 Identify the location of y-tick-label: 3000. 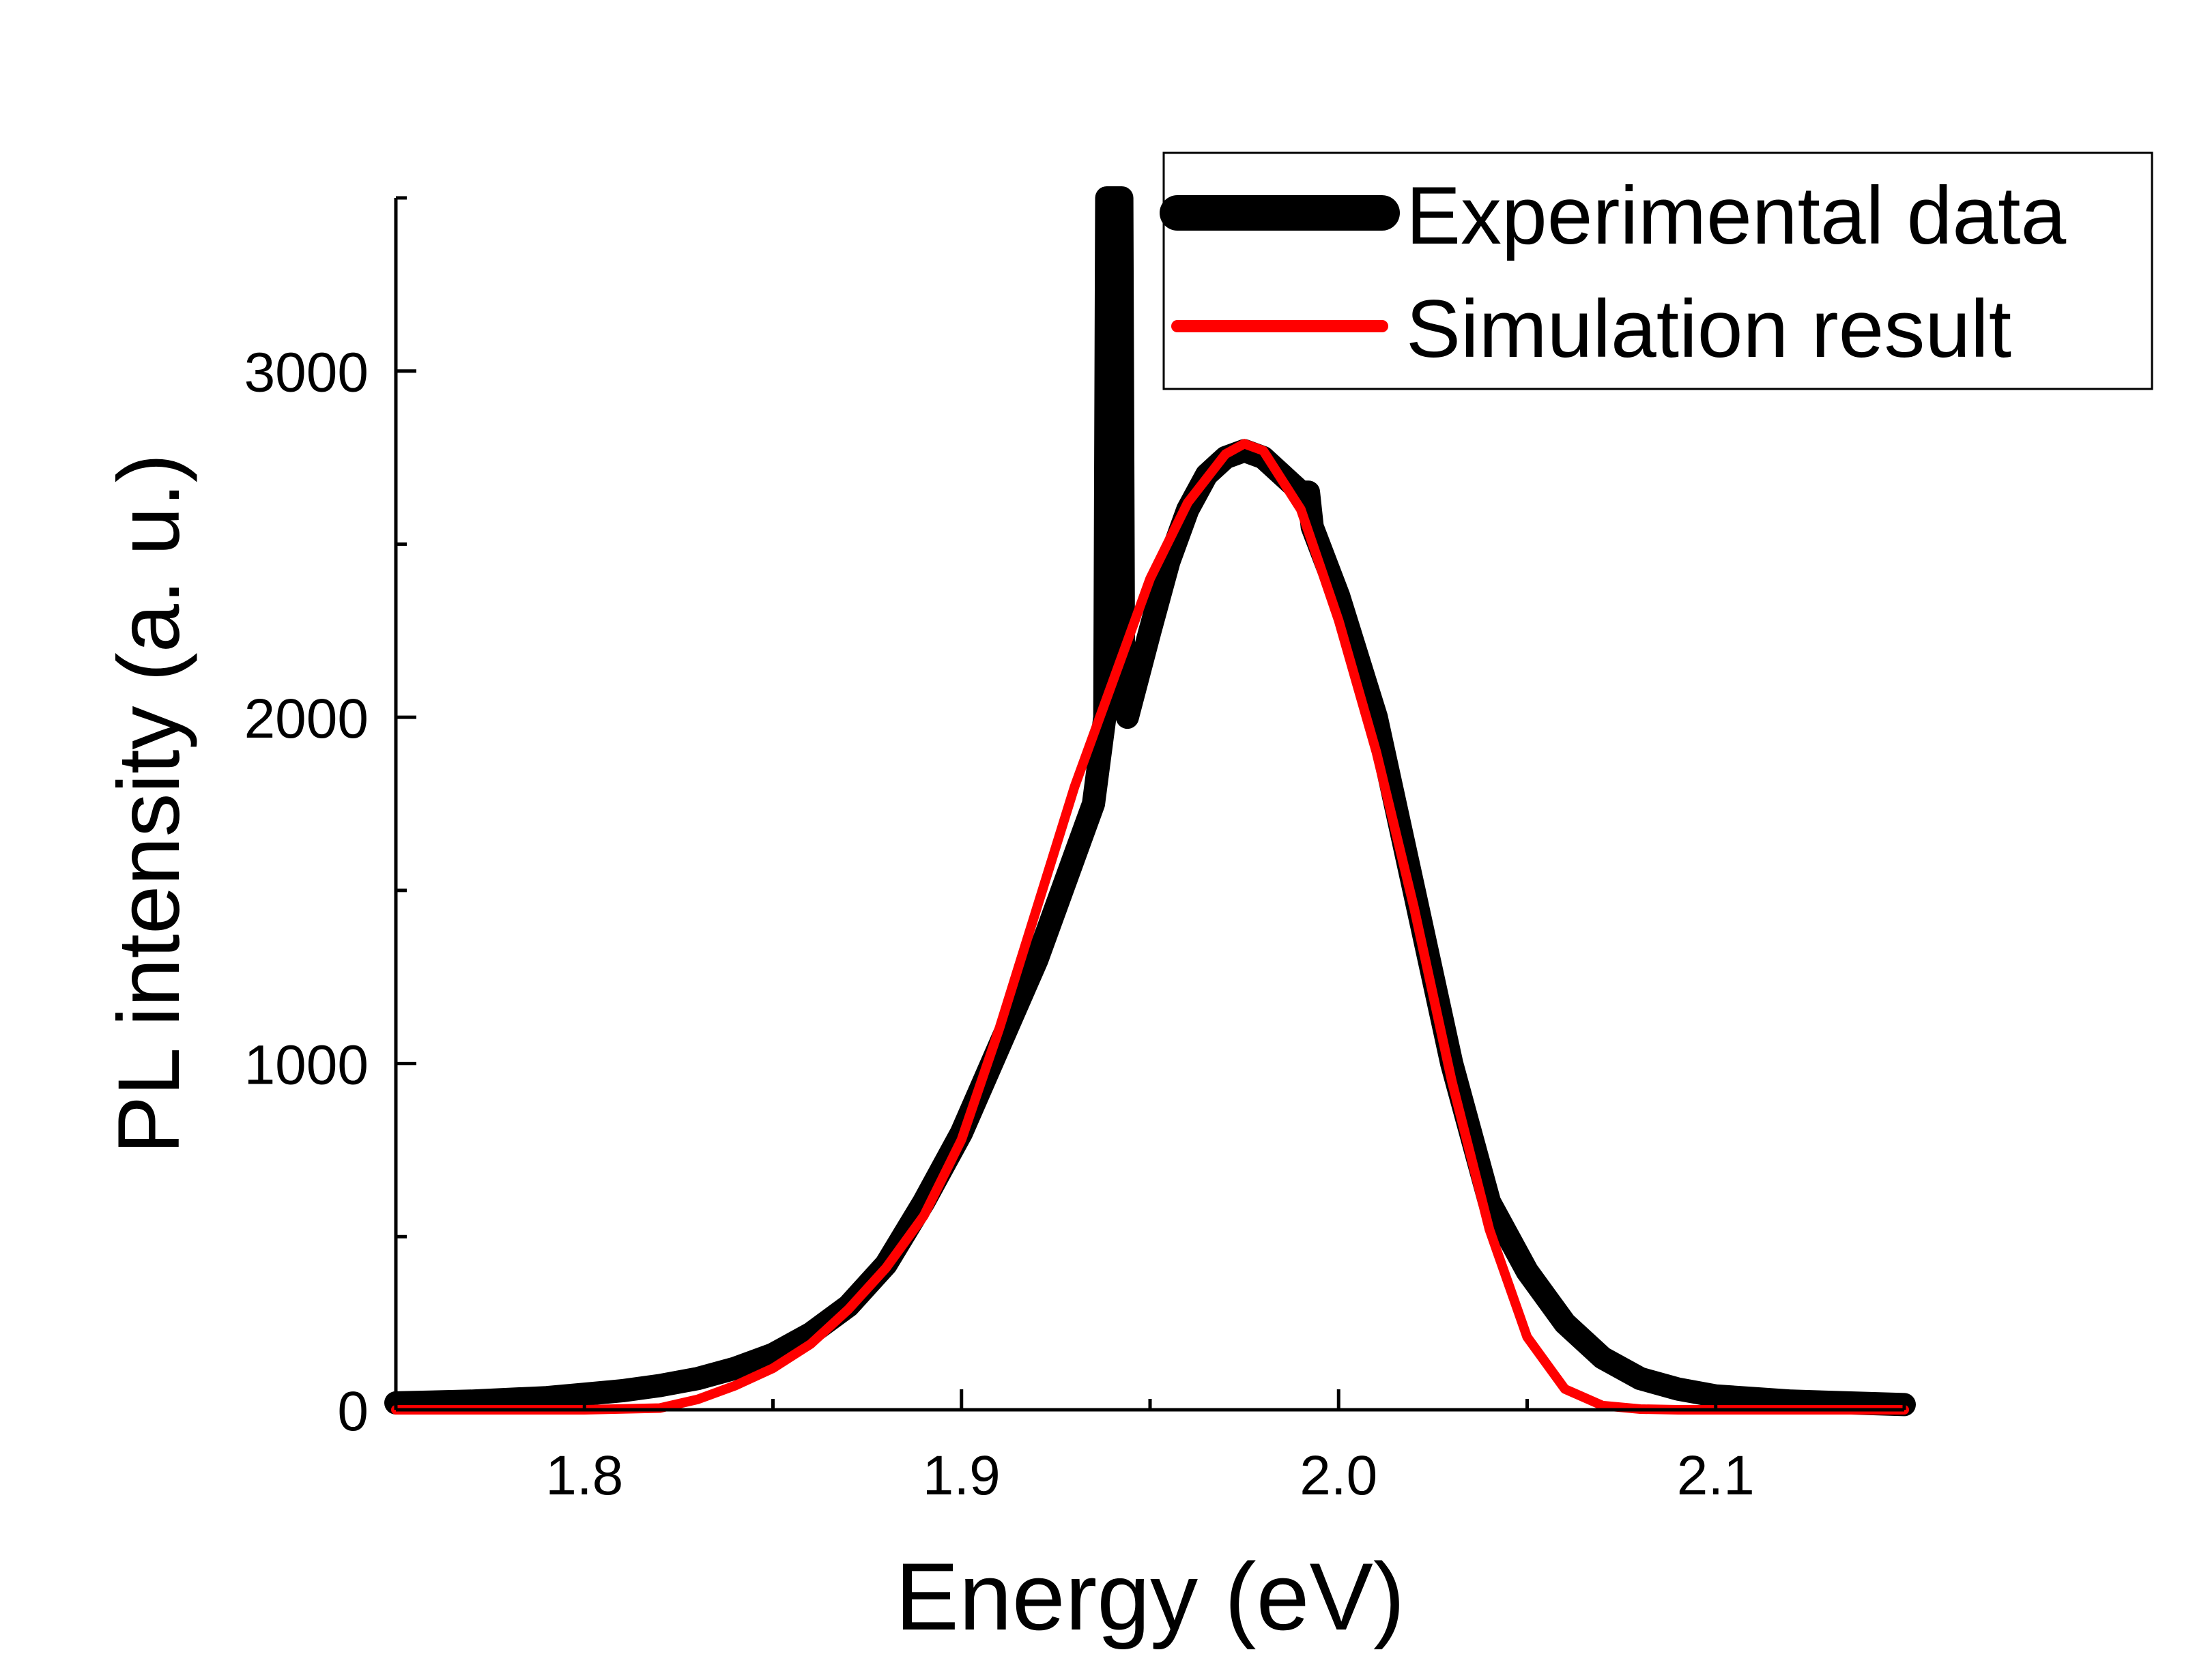
(307, 373).